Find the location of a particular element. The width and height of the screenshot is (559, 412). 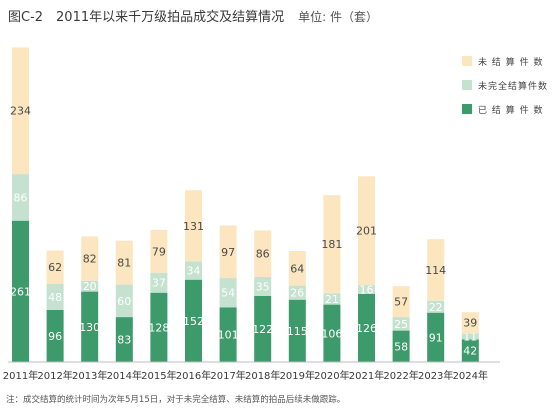

data-label-2020年-0: 106 is located at coordinates (331, 333).